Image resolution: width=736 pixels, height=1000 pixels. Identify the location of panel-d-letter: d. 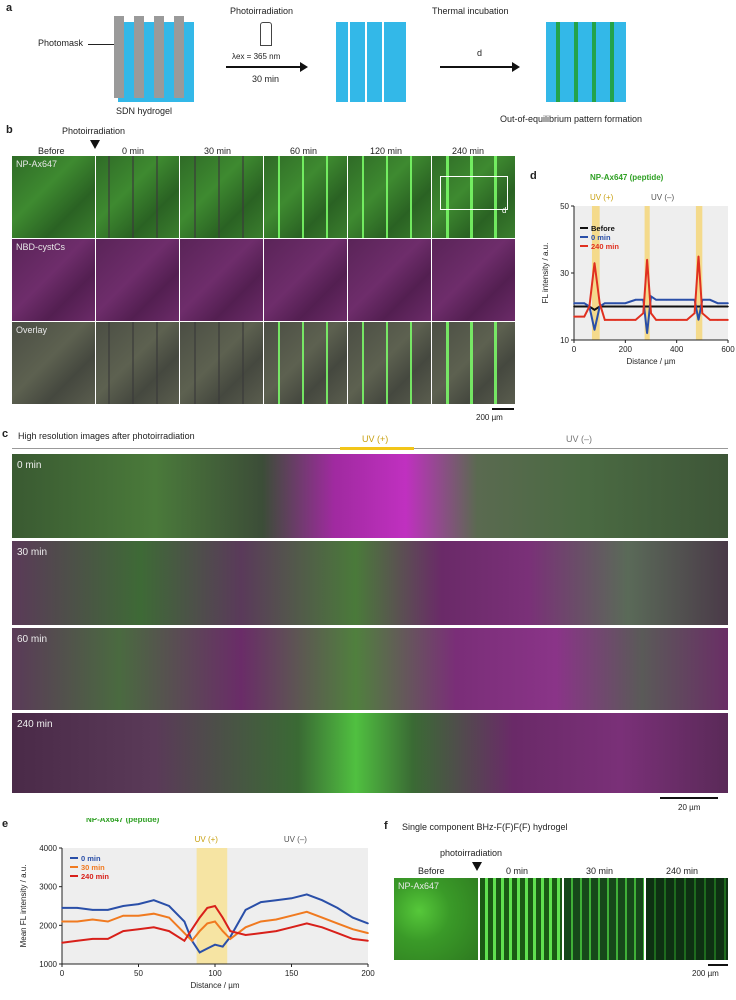
(533, 176).